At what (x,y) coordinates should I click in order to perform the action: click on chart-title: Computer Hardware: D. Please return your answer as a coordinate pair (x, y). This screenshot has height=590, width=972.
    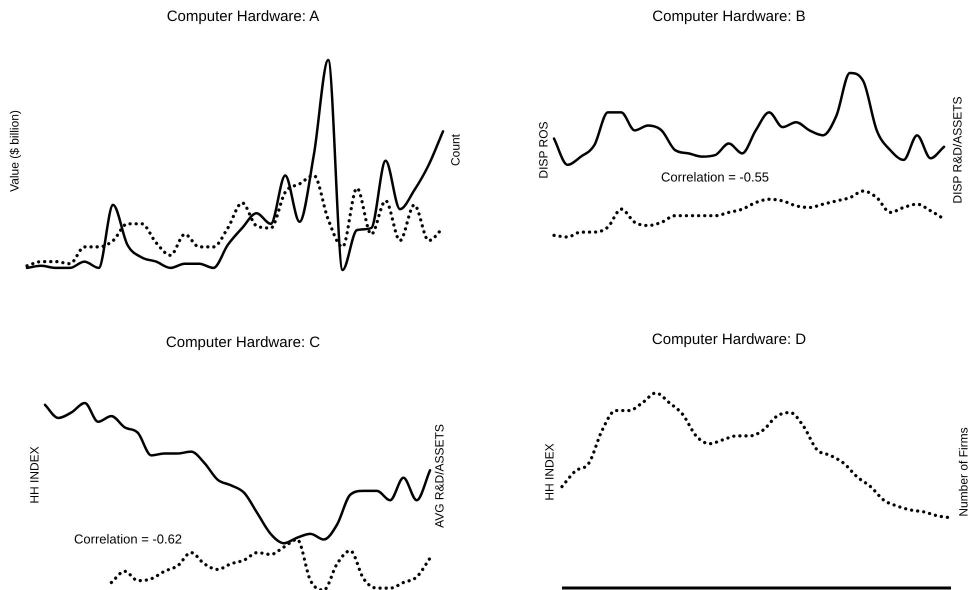
    Looking at the image, I should click on (729, 339).